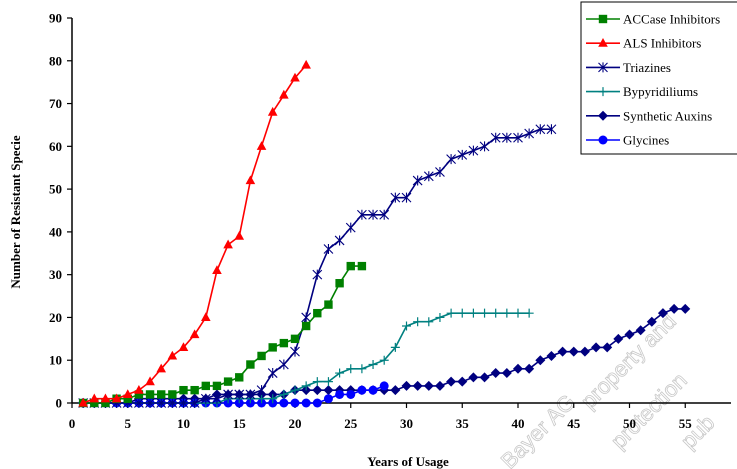 This screenshot has height=469, width=737. I want to click on series-line, so click(222, 334).